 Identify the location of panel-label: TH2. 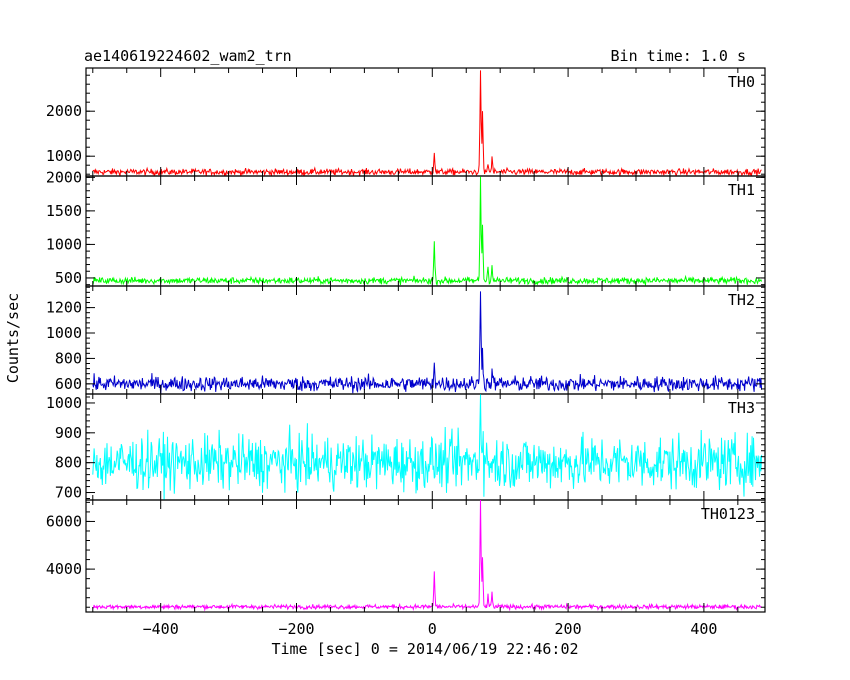
(741, 300).